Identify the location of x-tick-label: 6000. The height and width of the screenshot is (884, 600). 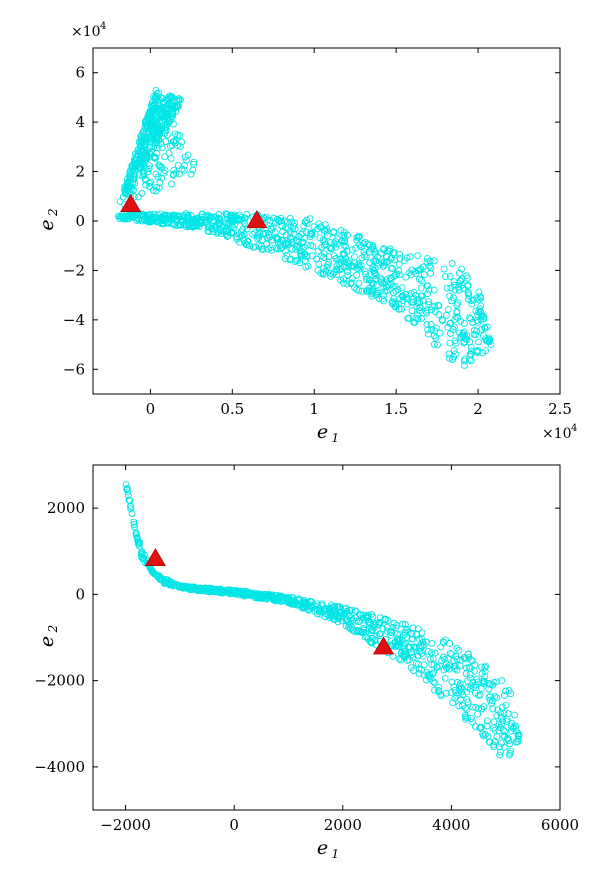
(560, 825).